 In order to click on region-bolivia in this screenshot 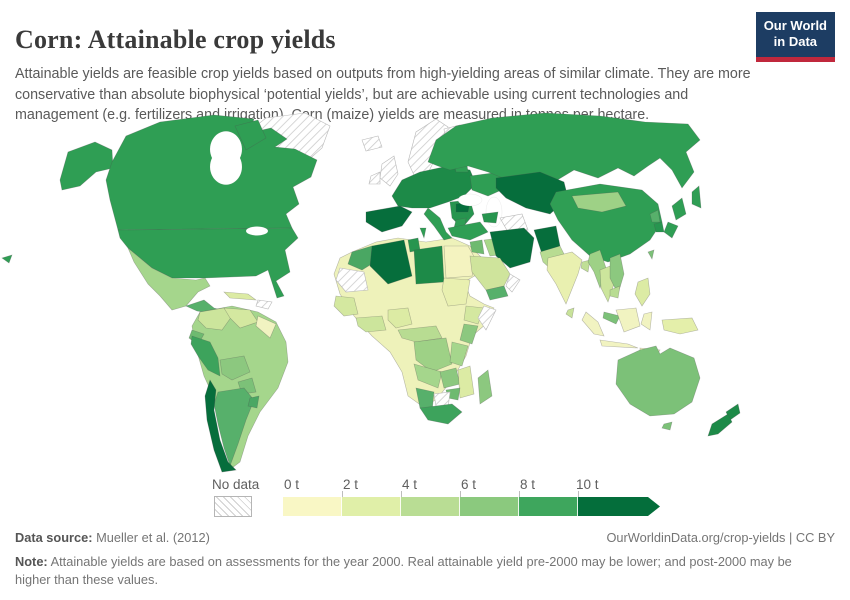, I will do `click(235, 368)`.